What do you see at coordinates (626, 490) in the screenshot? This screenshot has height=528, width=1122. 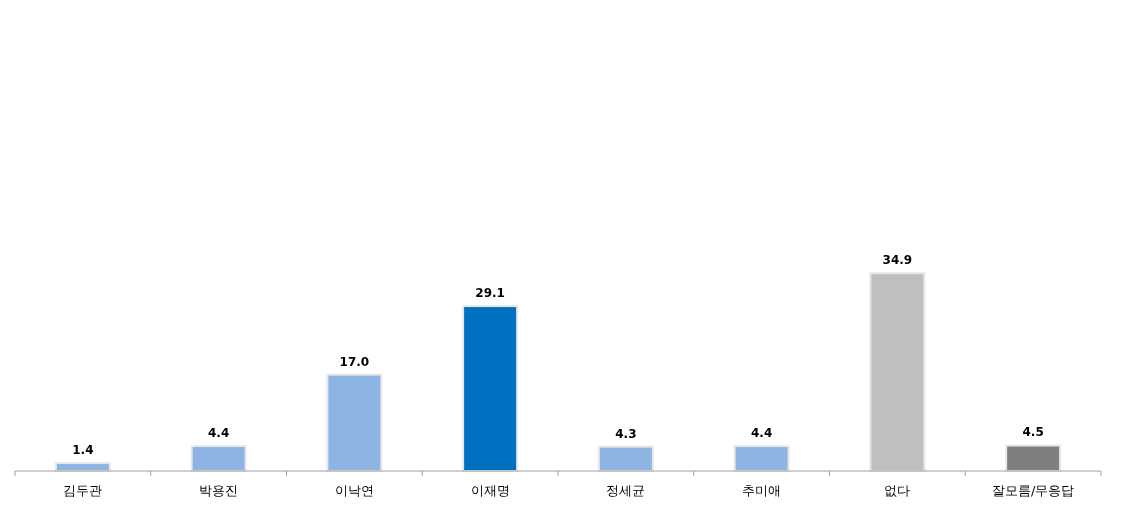 I see `x-tick-label: 정세균` at bounding box center [626, 490].